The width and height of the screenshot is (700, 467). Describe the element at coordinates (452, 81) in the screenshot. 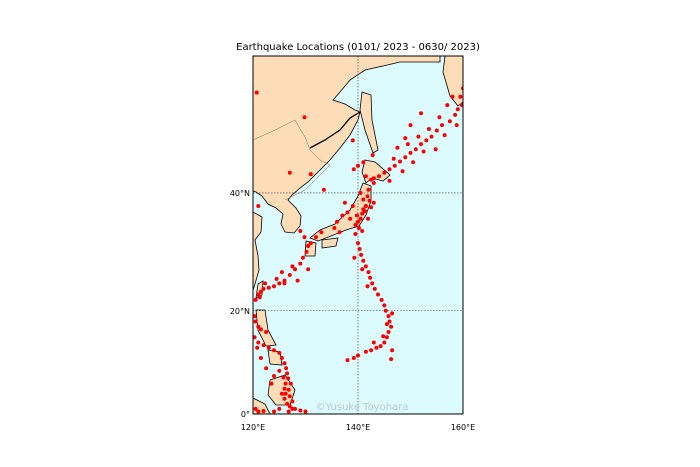

I see `land-kamchatka` at that location.